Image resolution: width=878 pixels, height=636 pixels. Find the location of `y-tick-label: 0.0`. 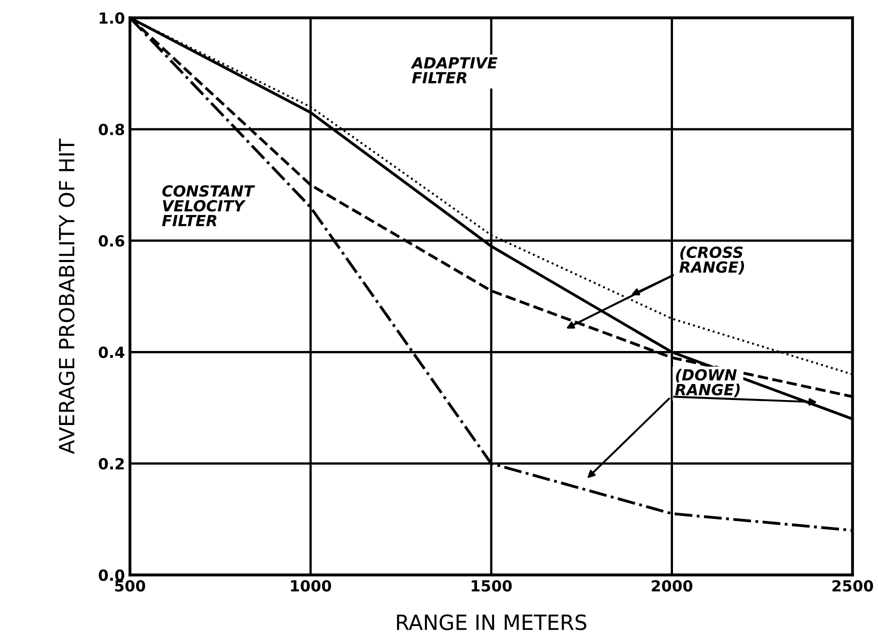

y-tick-label: 0.0 is located at coordinates (111, 575).